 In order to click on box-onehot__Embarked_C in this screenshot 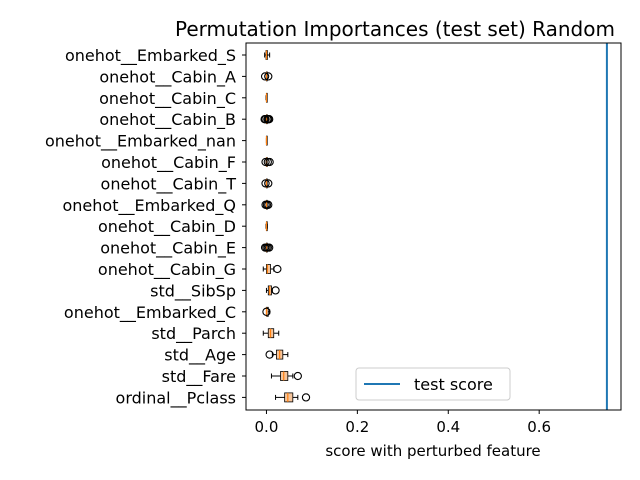, I will do `click(266, 311)`.